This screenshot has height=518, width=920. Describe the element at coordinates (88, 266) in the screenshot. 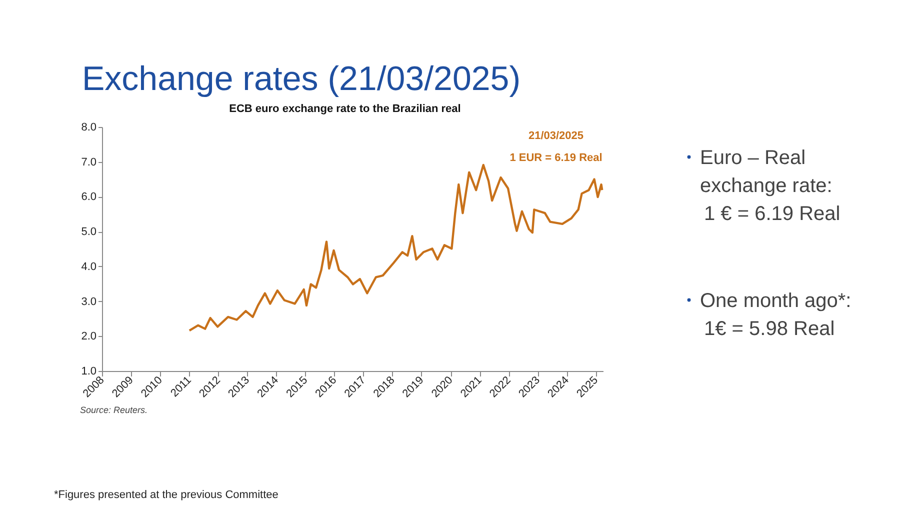

I see `y-tick-label: 4.0` at that location.